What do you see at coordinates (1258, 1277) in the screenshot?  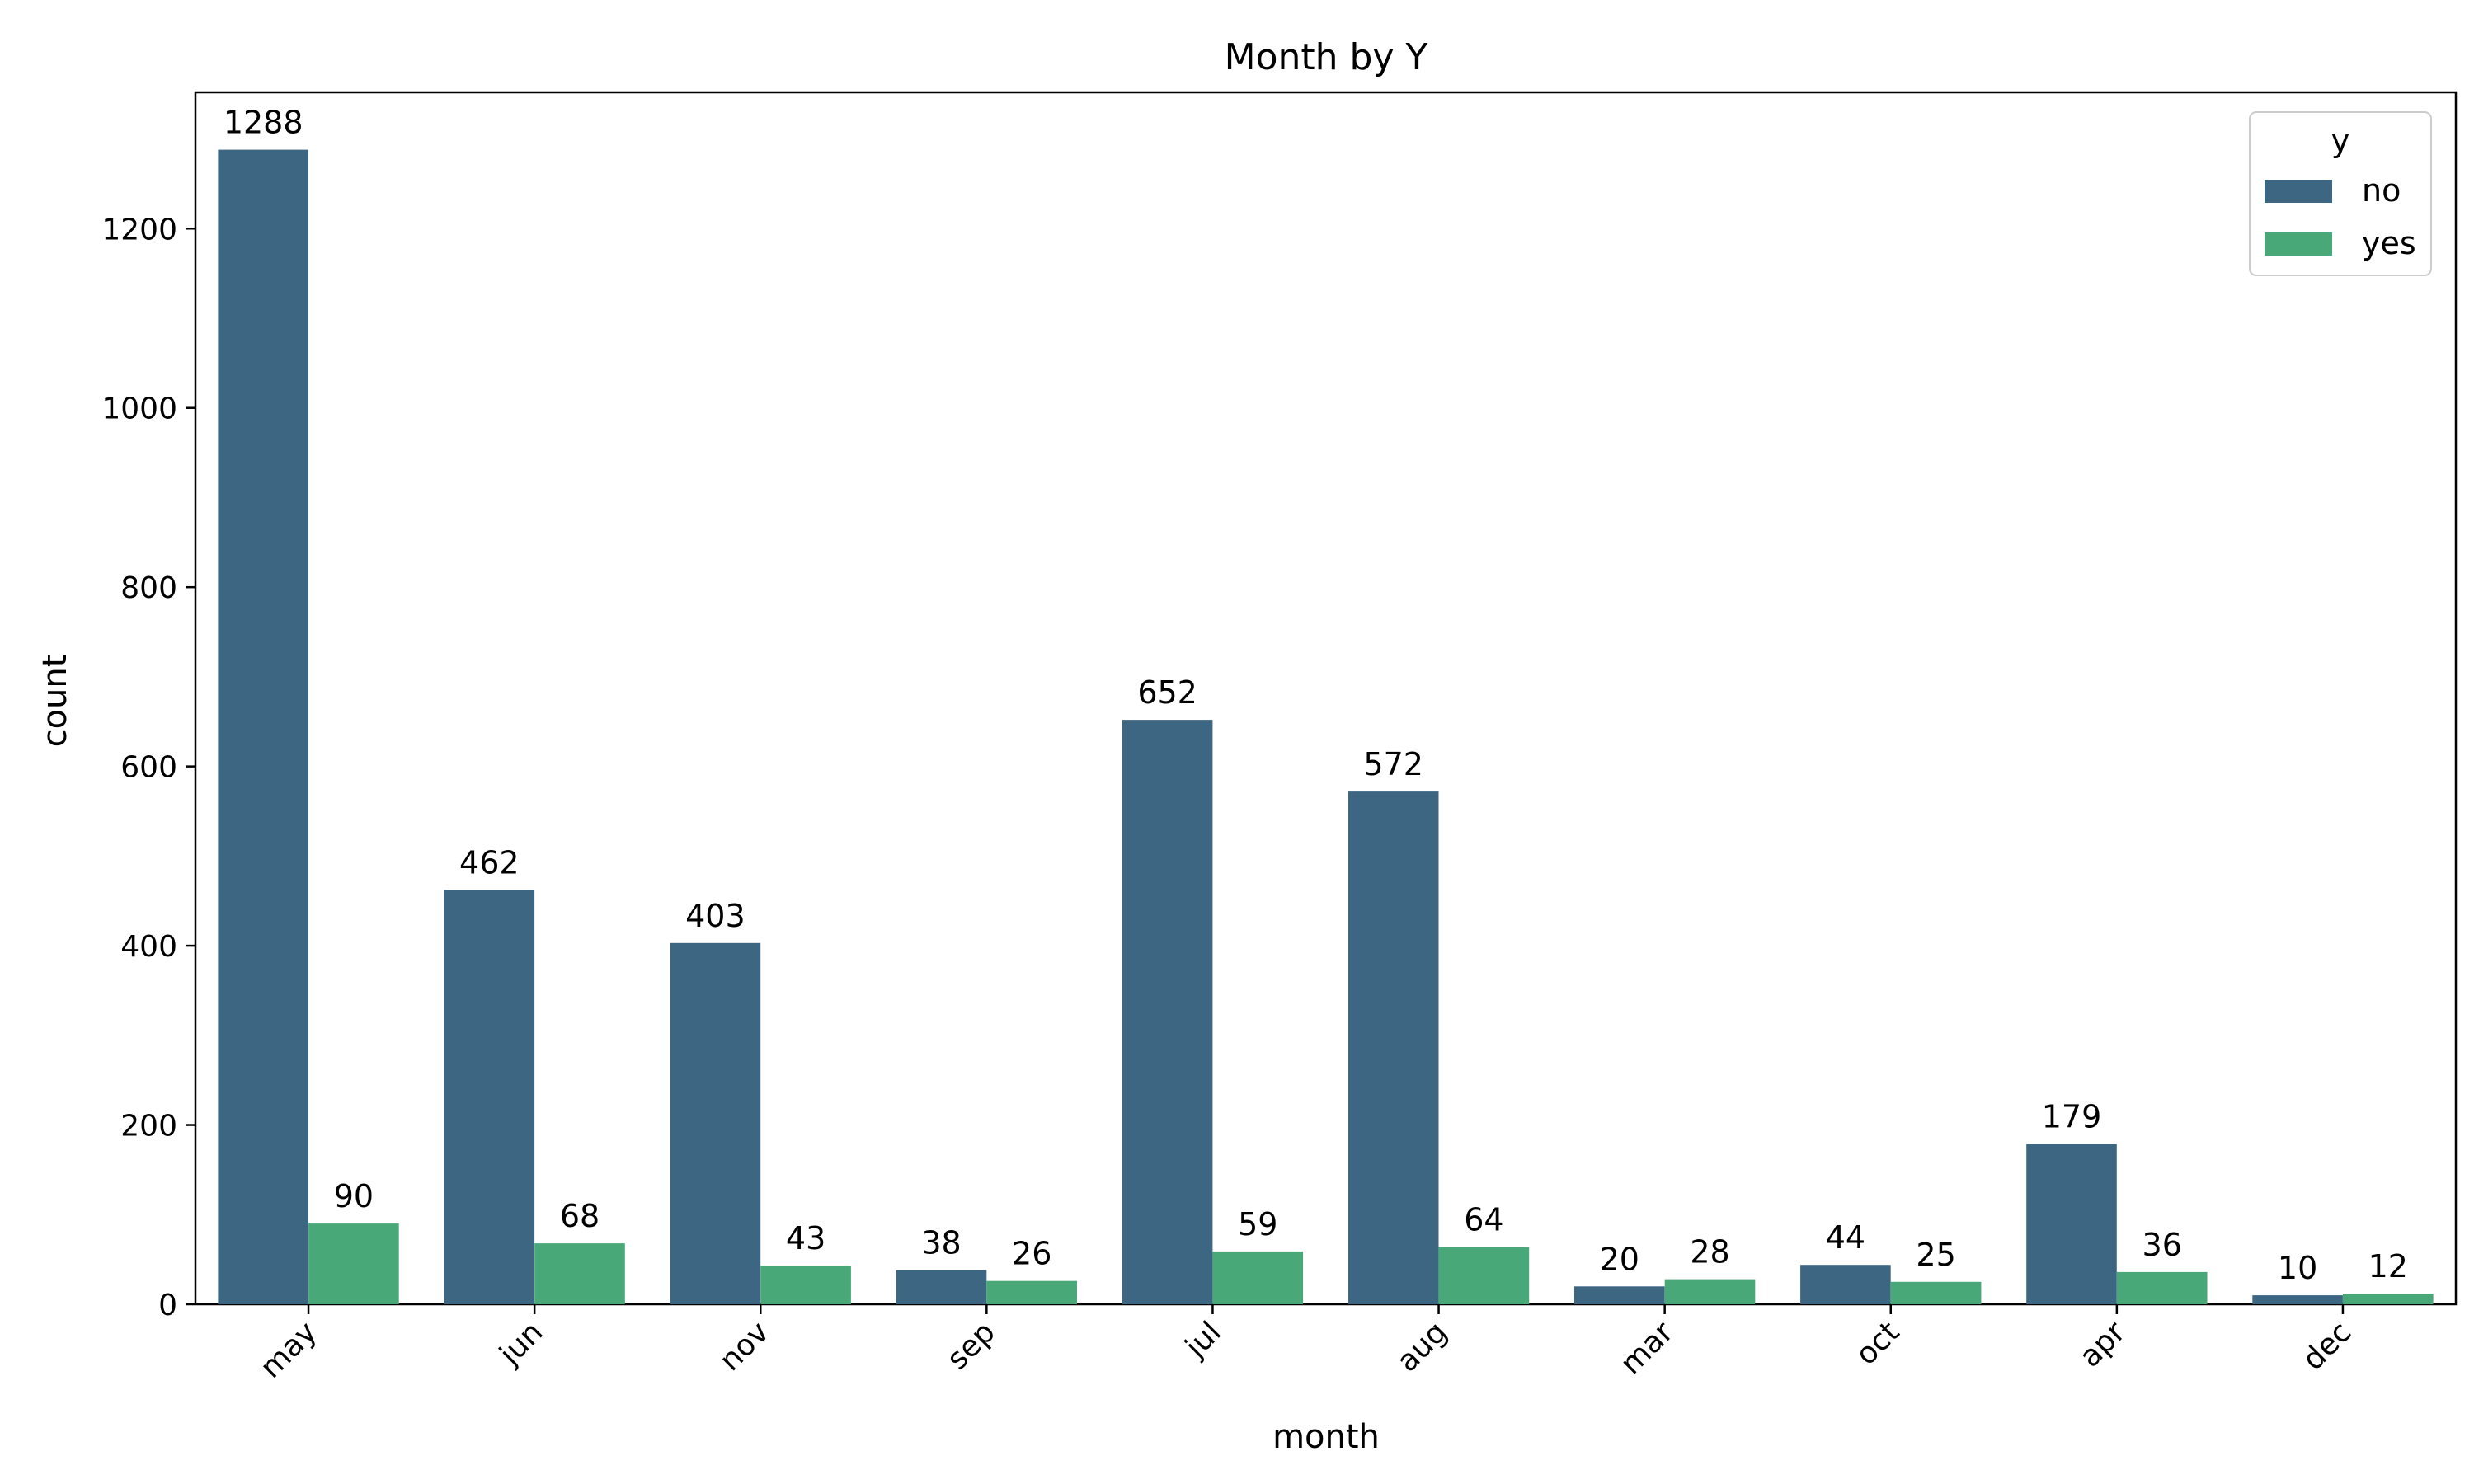 I see `bar-yes-jul` at bounding box center [1258, 1277].